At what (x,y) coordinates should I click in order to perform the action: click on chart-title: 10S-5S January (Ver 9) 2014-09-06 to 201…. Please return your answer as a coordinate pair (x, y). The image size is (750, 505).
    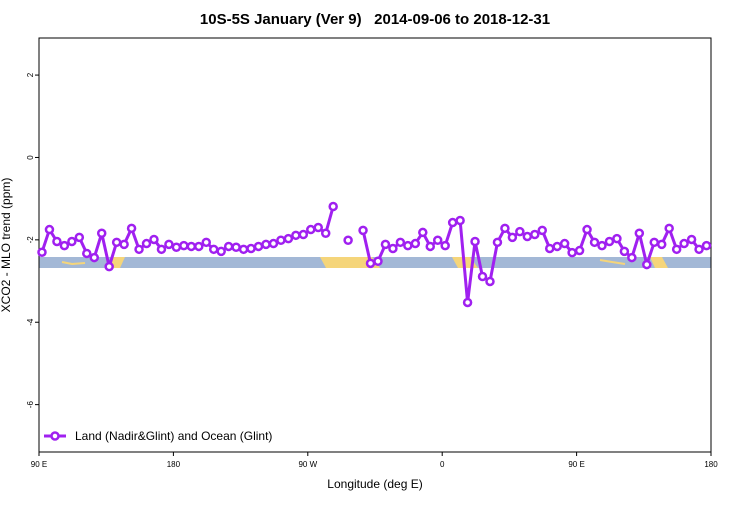
    Looking at the image, I should click on (375, 19).